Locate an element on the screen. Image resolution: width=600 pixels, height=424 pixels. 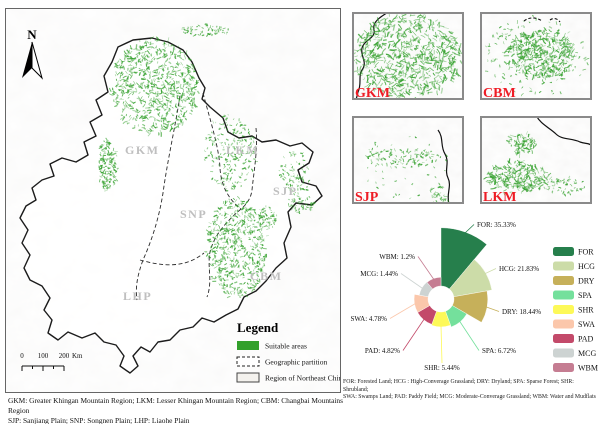
legend-swatch-region-outline is located at coordinates (248, 377).